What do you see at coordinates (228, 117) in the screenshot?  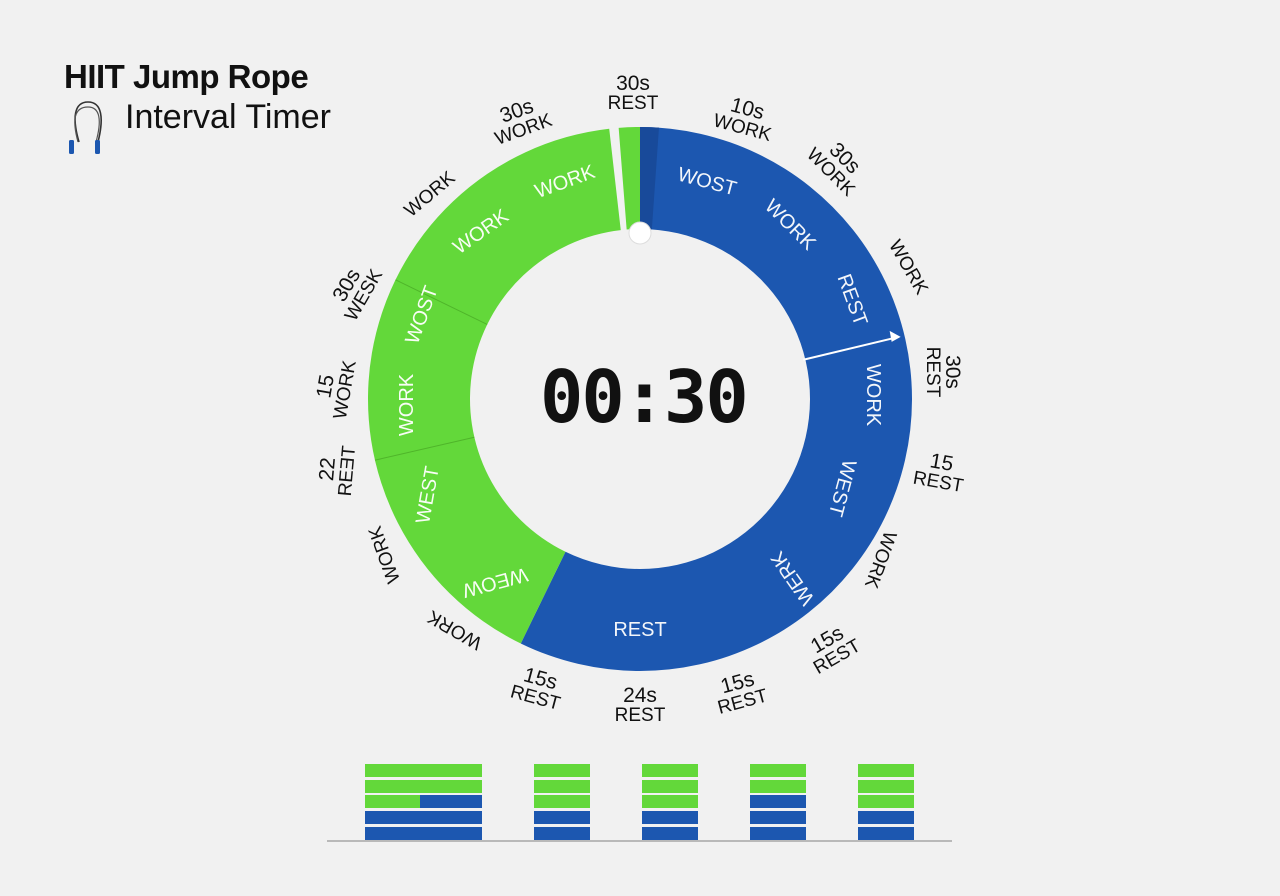 I see `app-subtitle: Interval Timer` at bounding box center [228, 117].